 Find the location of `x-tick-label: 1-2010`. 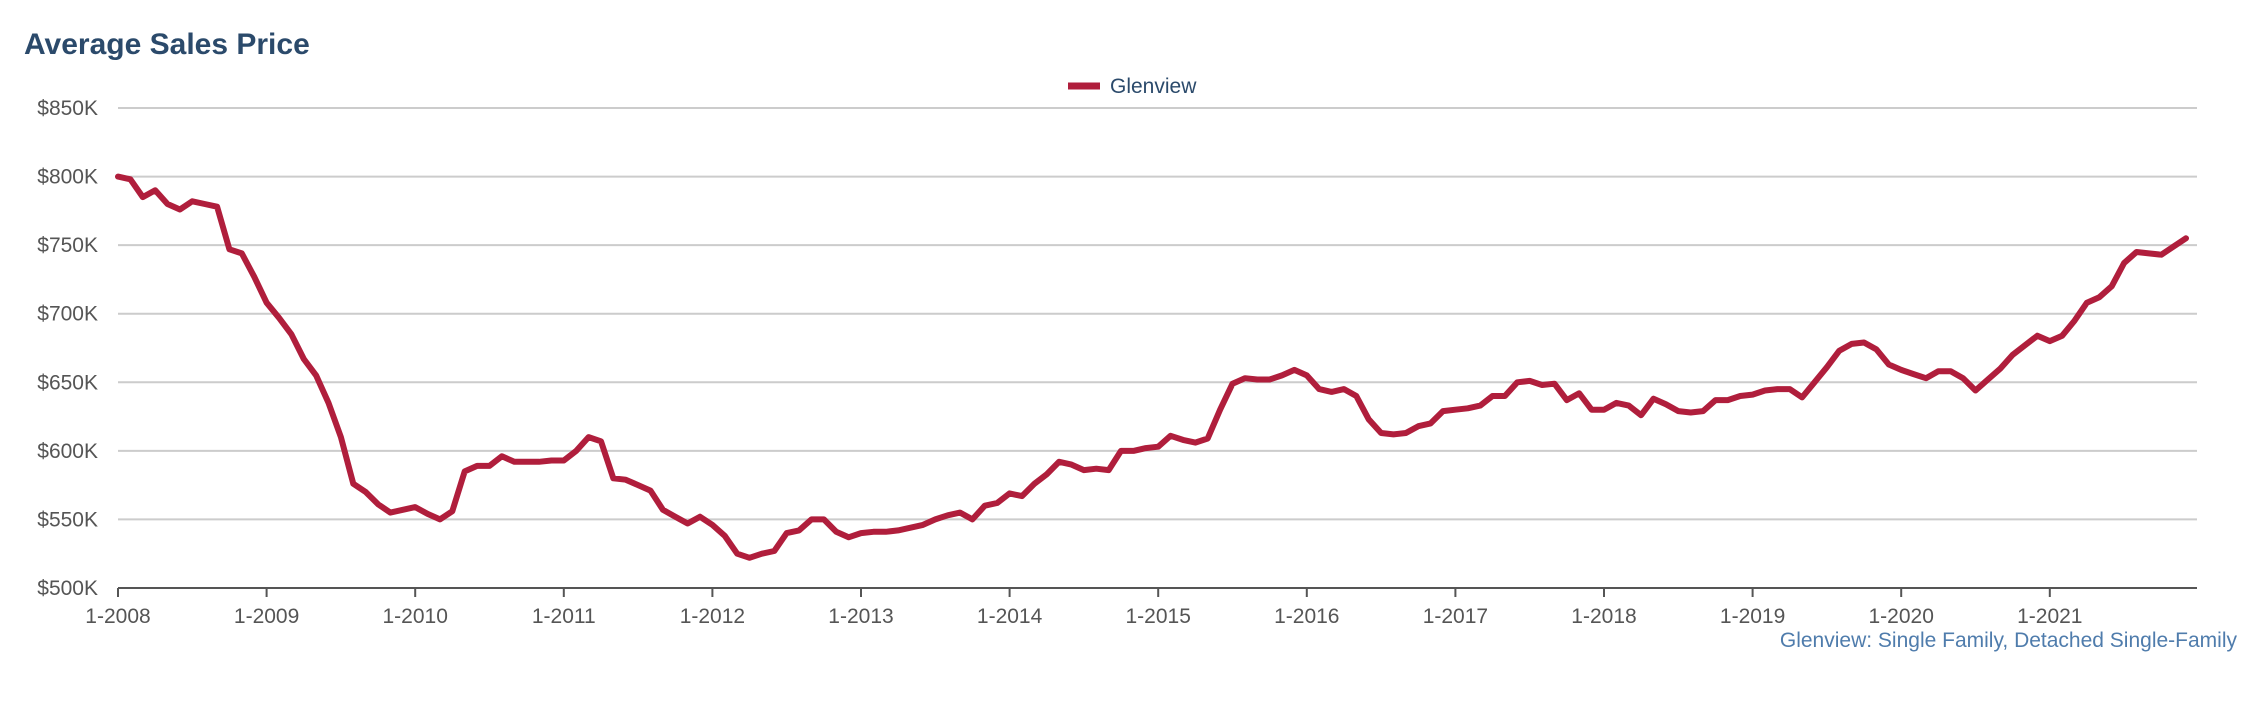

x-tick-label: 1-2010 is located at coordinates (415, 616).